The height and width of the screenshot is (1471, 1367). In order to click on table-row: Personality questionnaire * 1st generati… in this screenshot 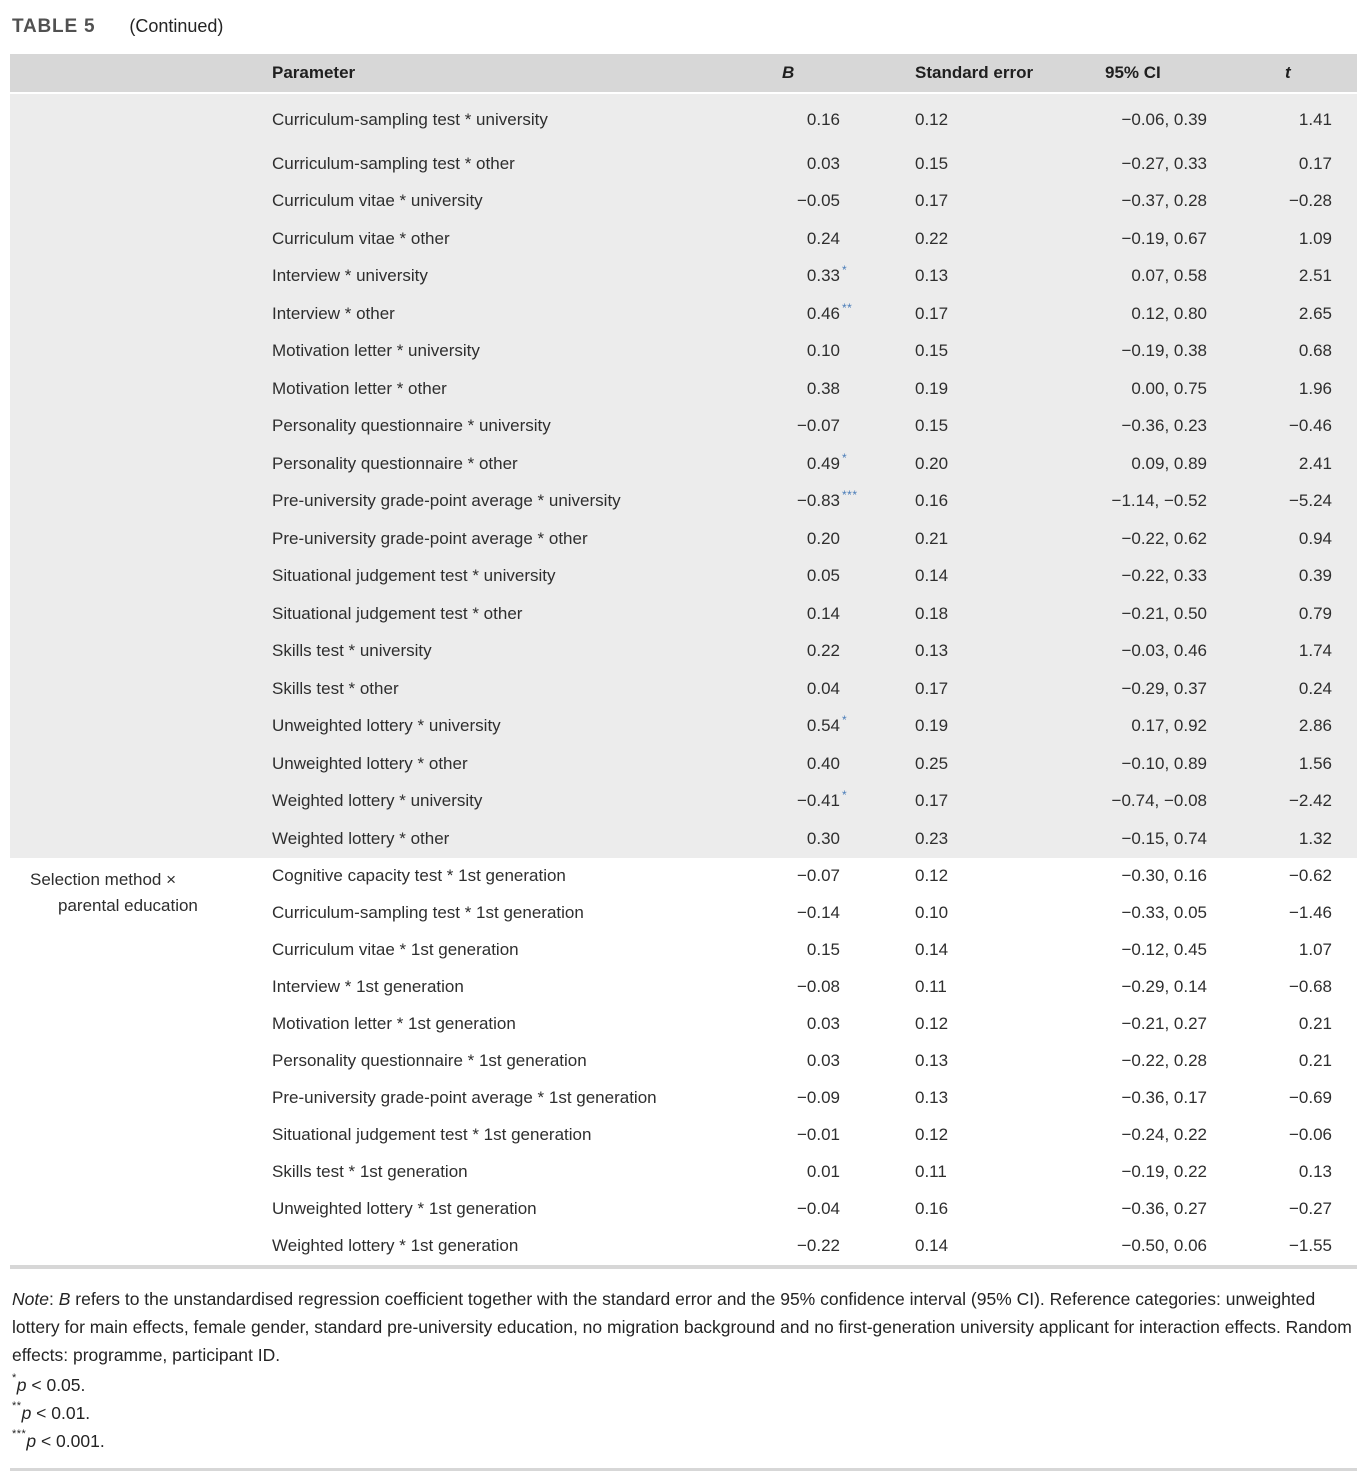, I will do `click(809, 1061)`.